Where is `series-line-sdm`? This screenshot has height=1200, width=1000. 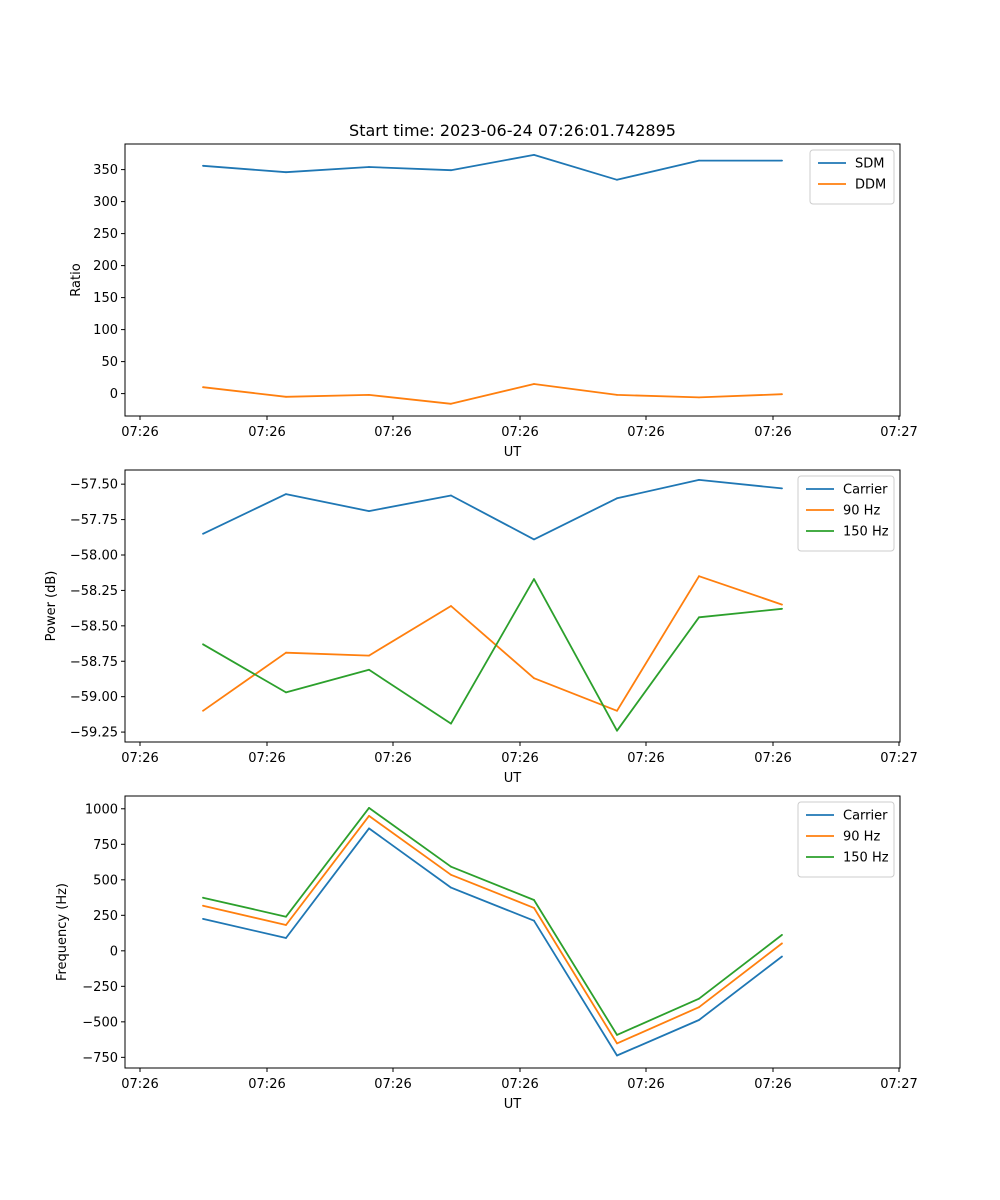
series-line-sdm is located at coordinates (492, 167).